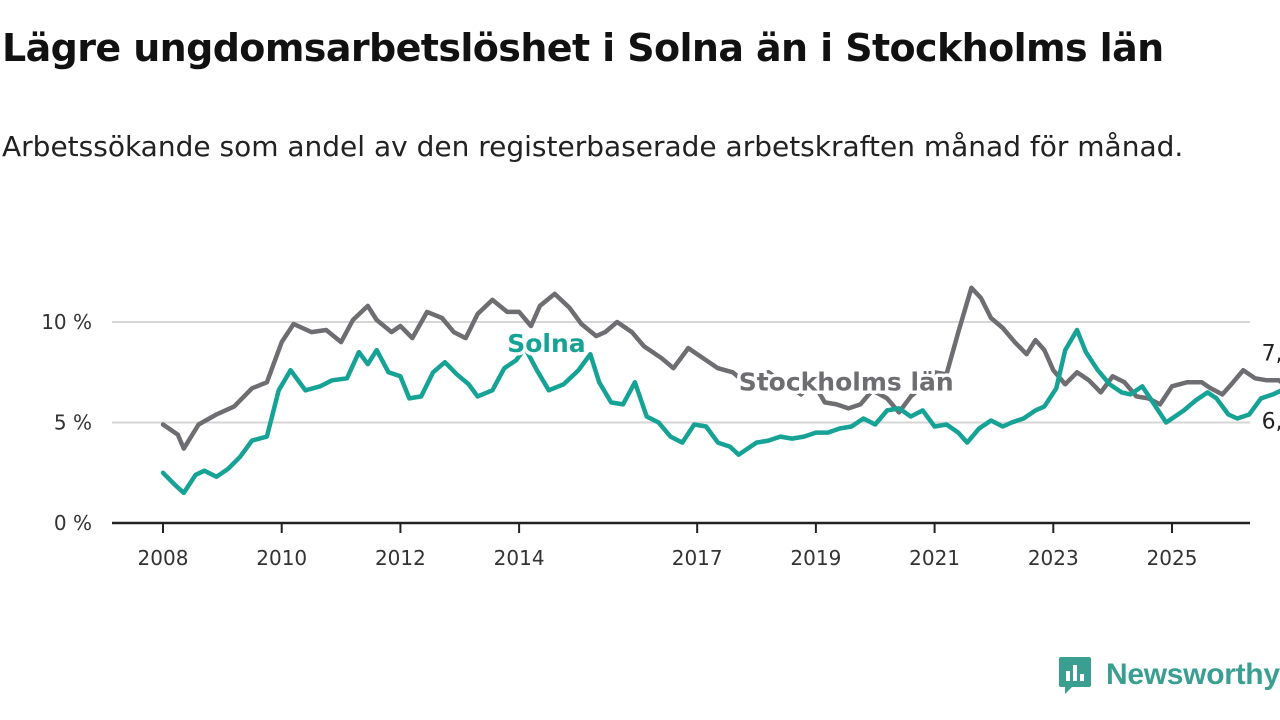 This screenshot has height=720, width=1280. What do you see at coordinates (697, 558) in the screenshot?
I see `x-tick-label: 2017` at bounding box center [697, 558].